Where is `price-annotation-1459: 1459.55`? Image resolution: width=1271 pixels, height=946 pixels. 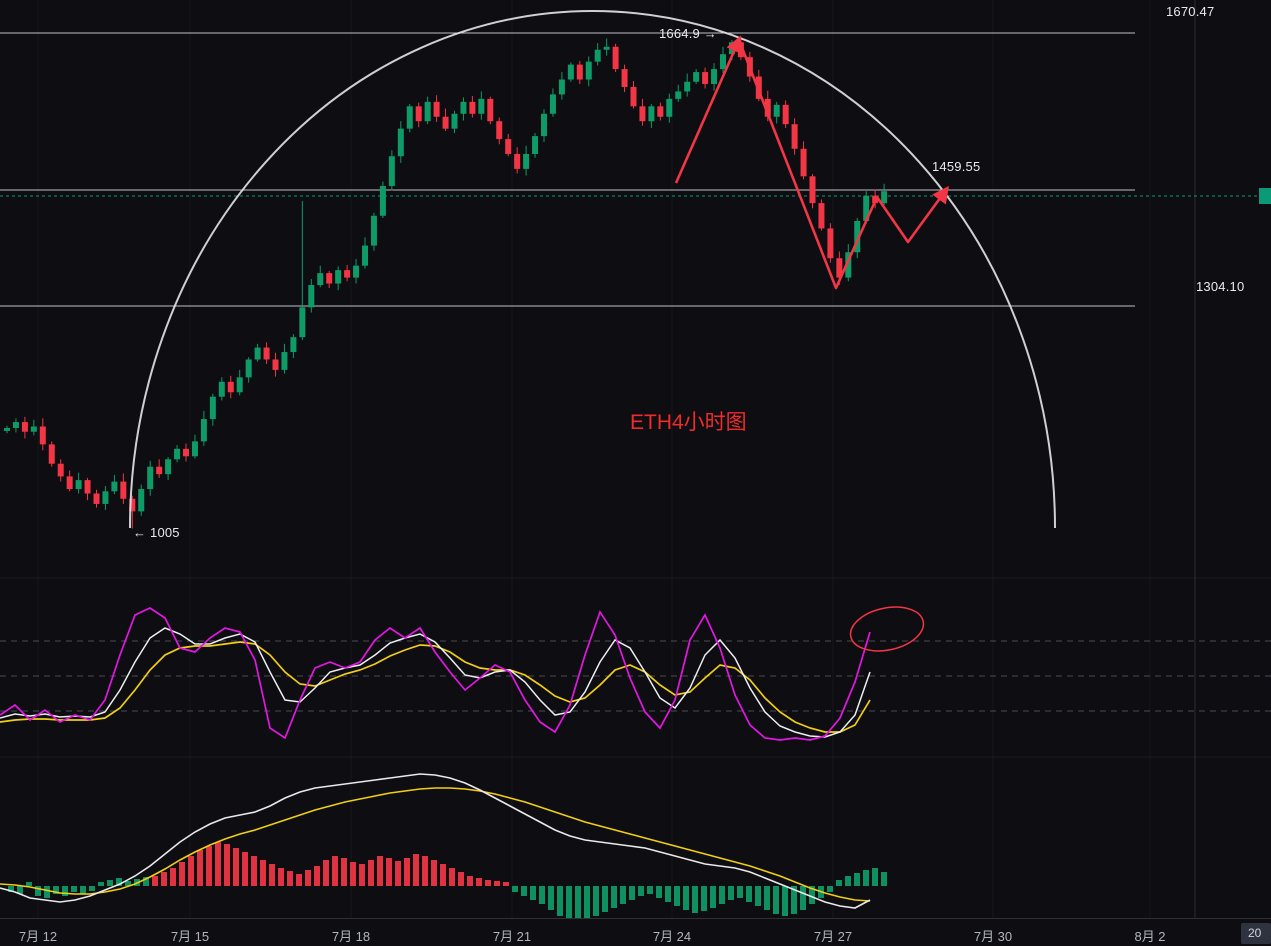
price-annotation-1459: 1459.55 is located at coordinates (956, 166).